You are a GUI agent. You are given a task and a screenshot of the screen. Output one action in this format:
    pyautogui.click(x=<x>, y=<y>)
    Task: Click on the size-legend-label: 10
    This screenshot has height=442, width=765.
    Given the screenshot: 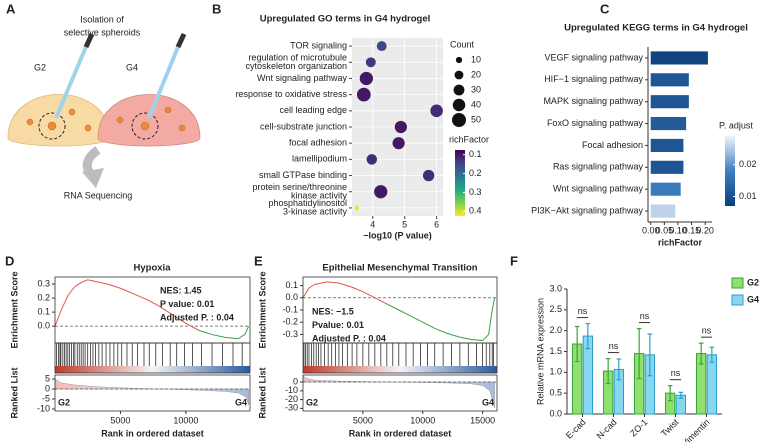 What is the action you would take?
    pyautogui.click(x=476, y=59)
    